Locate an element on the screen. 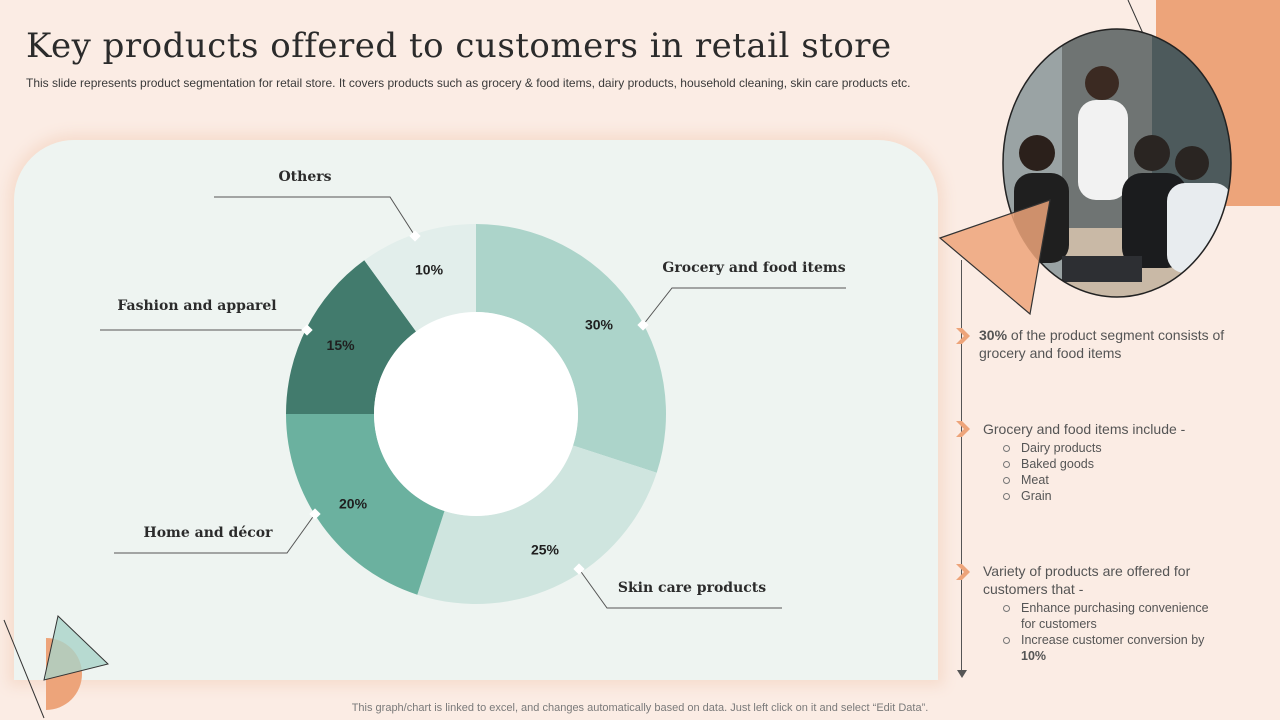  donut-slice-skin-care-products is located at coordinates (537, 524).